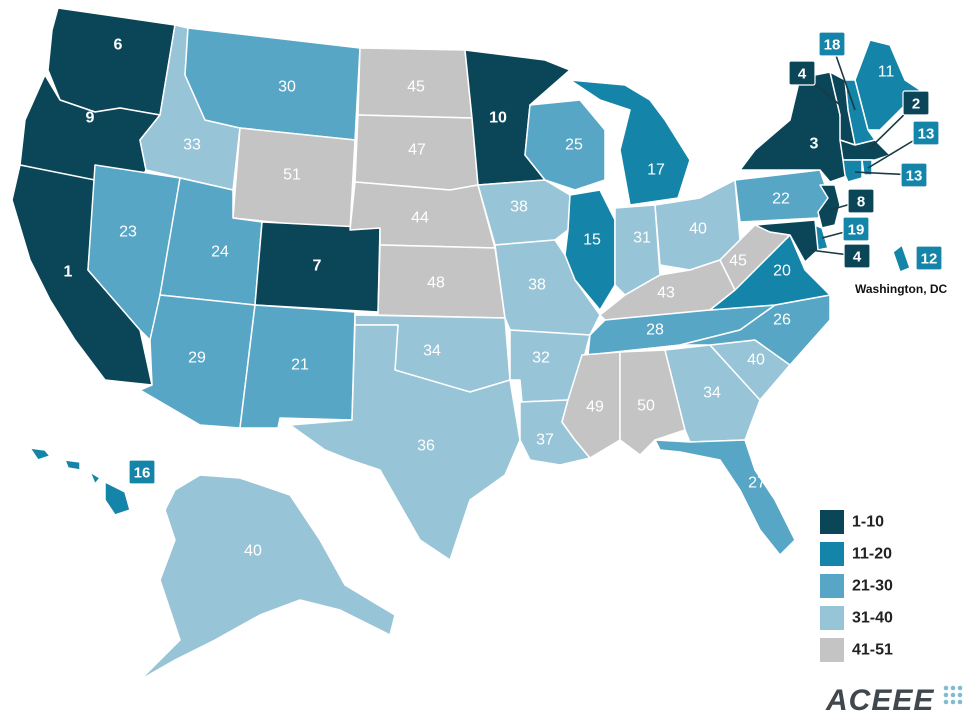  Describe the element at coordinates (901, 289) in the screenshot. I see `dc-label: Washington, DC` at that location.